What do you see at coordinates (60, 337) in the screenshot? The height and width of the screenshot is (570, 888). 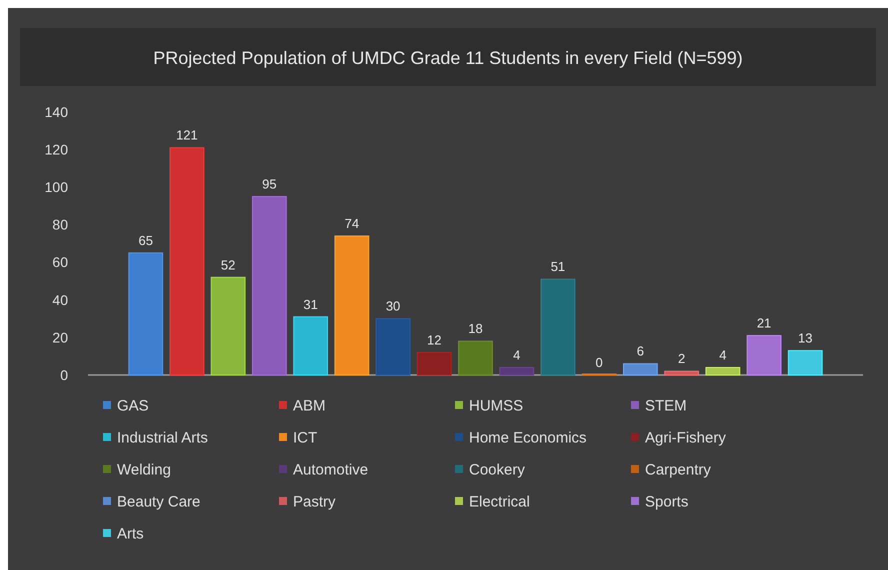 I see `y-tick-label: 20` at bounding box center [60, 337].